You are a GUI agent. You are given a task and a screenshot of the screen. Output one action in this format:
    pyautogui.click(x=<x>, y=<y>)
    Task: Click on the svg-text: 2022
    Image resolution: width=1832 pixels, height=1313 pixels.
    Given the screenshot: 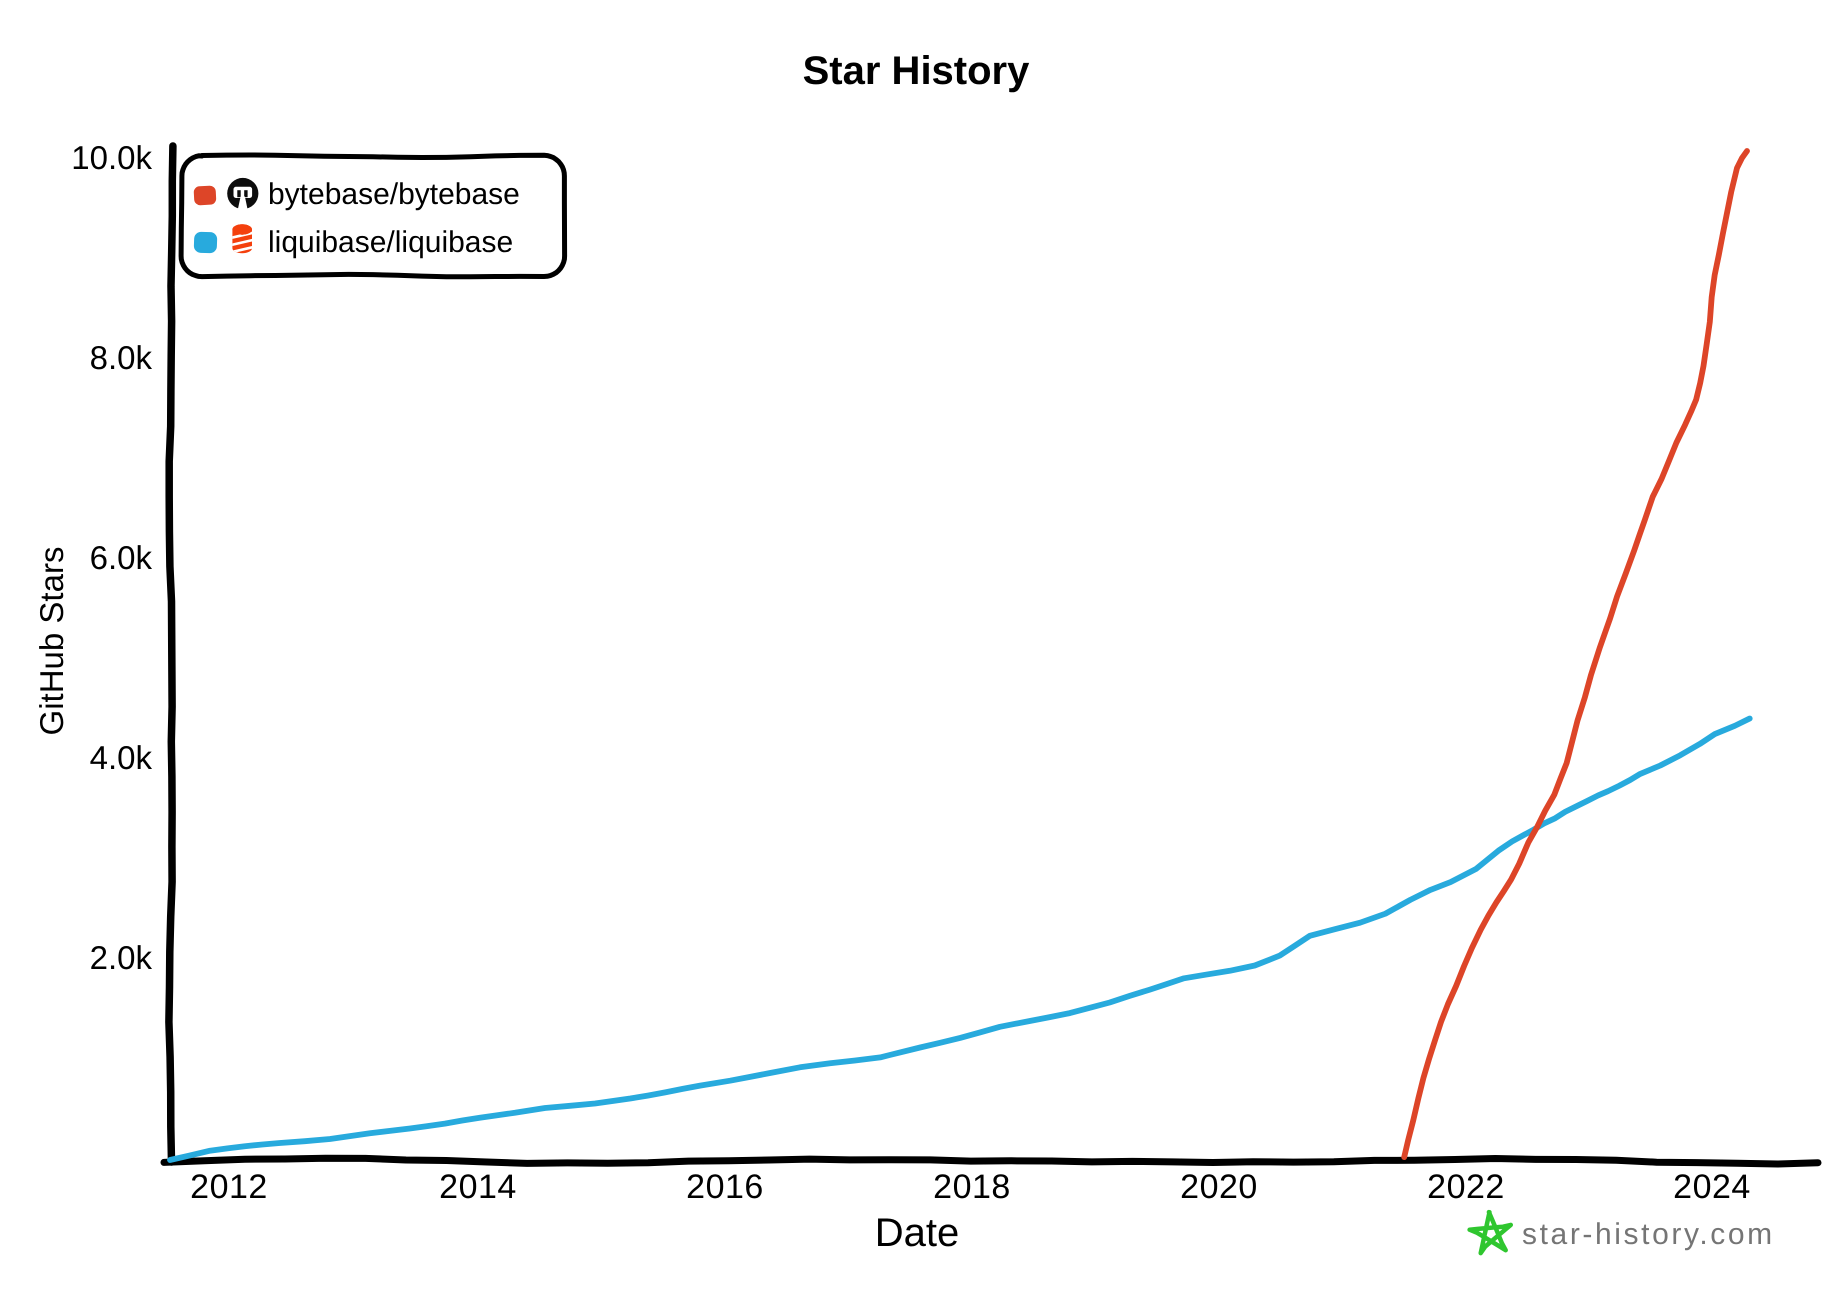 What is the action you would take?
    pyautogui.click(x=1466, y=1187)
    